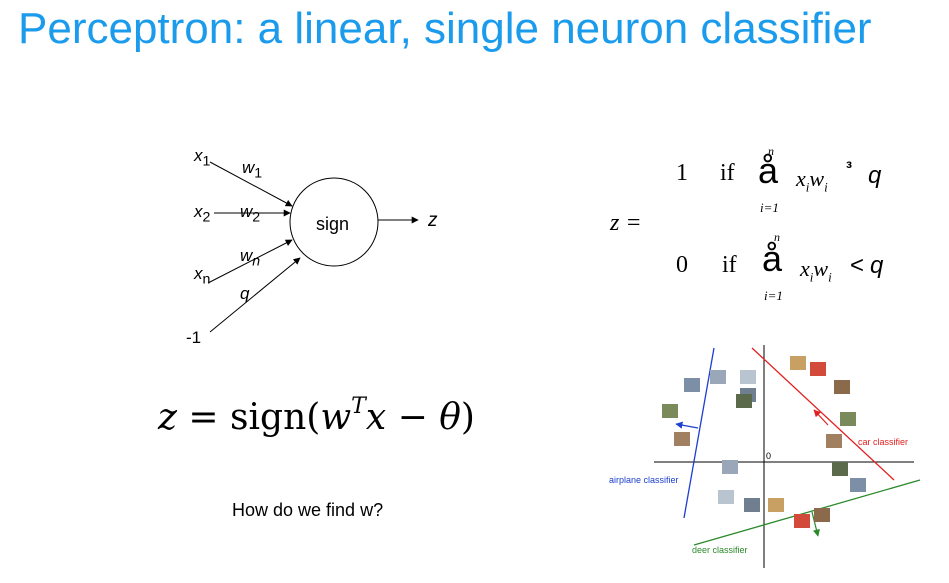 Image resolution: width=949 pixels, height=583 pixels. Describe the element at coordinates (250, 214) in the screenshot. I see `weight-label-w2: w2` at that location.